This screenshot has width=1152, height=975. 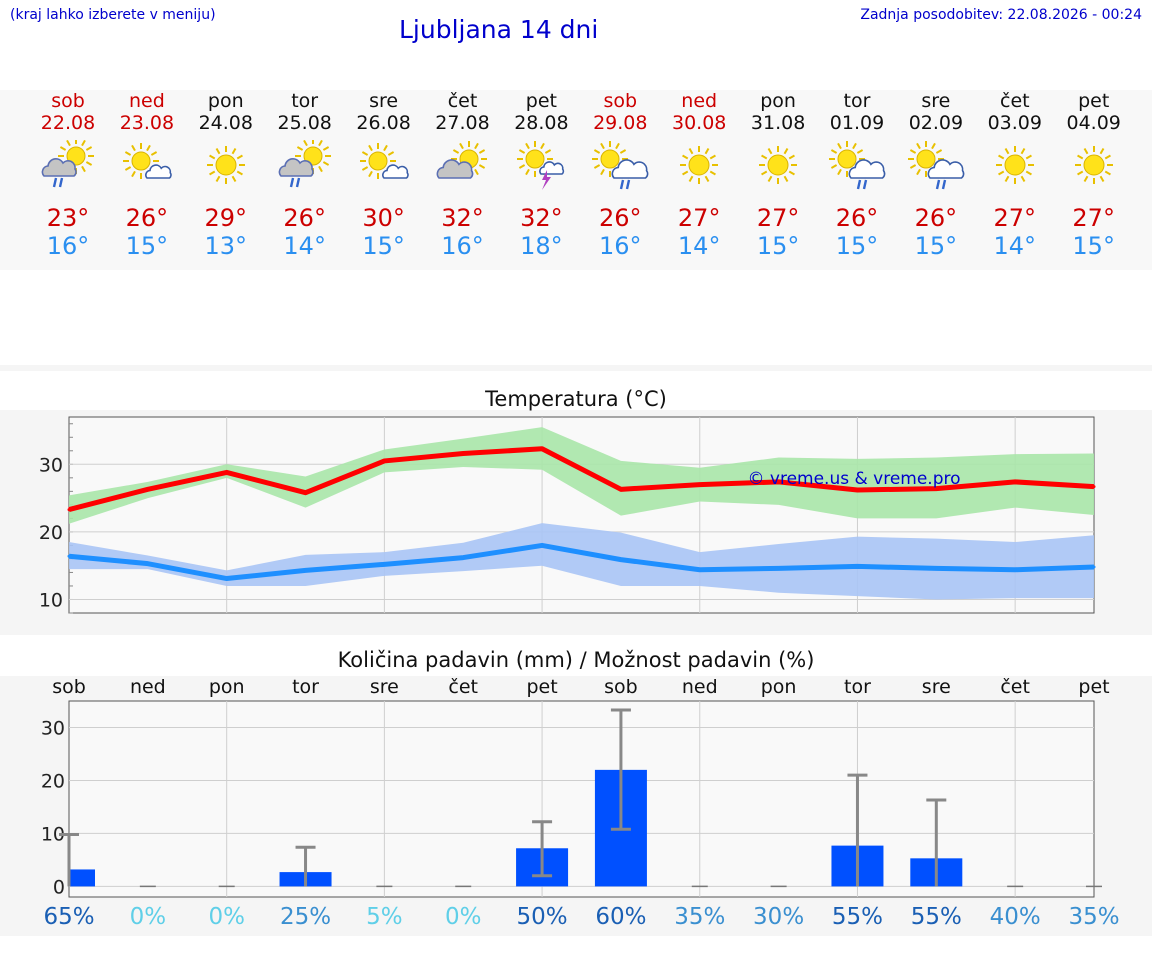 I want to click on forecast-day: sob 29.08 26° 16°, so click(x=620, y=175).